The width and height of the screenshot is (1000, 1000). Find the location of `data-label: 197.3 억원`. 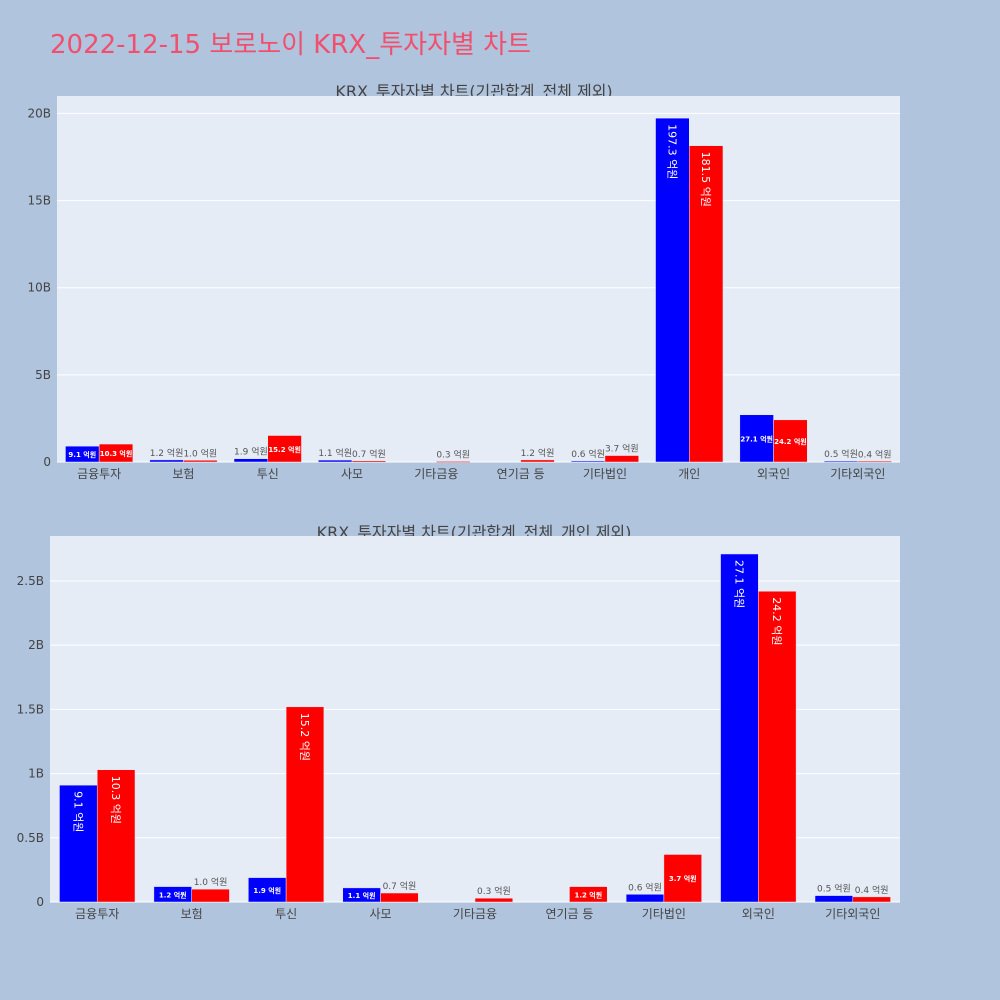

data-label: 197.3 억원 is located at coordinates (671, 151).